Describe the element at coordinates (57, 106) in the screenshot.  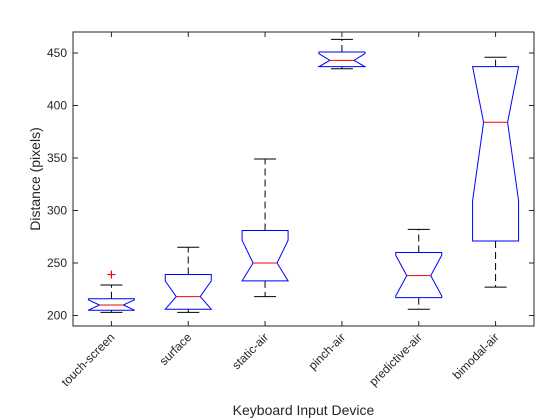
I see `y-tick-label: 400` at that location.